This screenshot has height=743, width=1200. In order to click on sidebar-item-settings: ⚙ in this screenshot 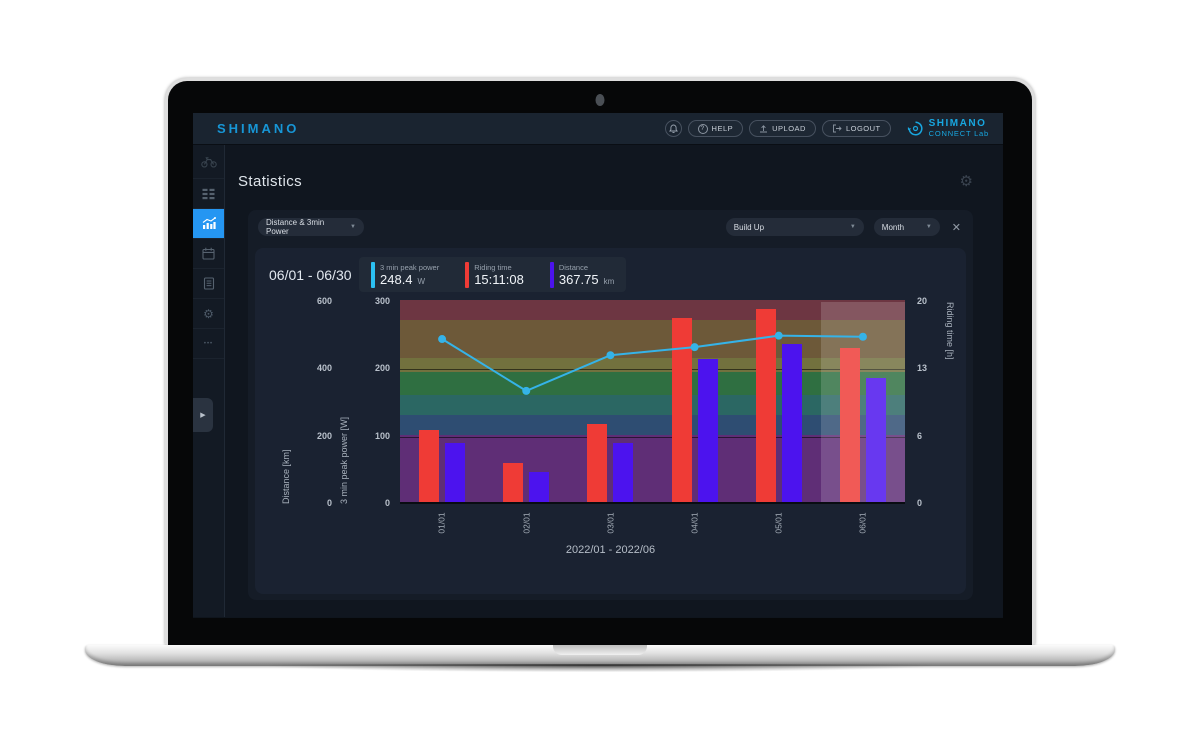, I will do `click(208, 314)`.